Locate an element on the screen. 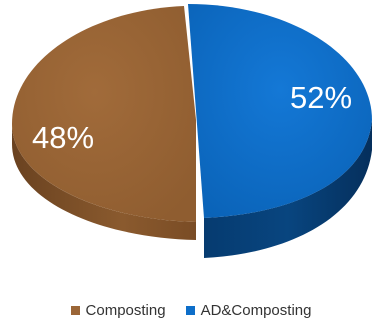 The width and height of the screenshot is (382, 330). data-label-composting: 48% is located at coordinates (63, 137).